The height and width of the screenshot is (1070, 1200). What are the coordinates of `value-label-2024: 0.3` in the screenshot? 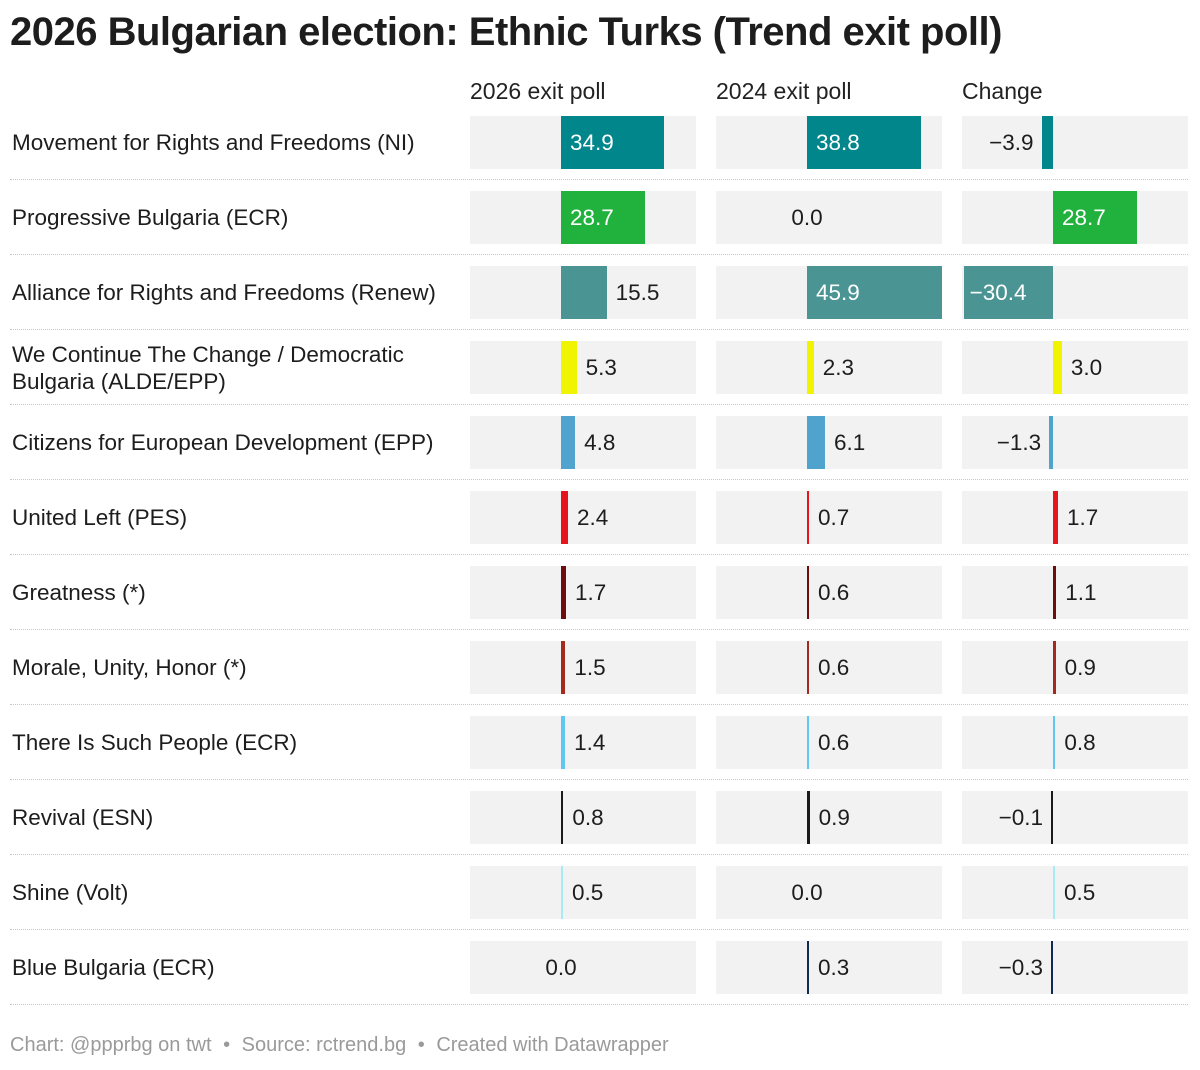 It's located at (834, 967).